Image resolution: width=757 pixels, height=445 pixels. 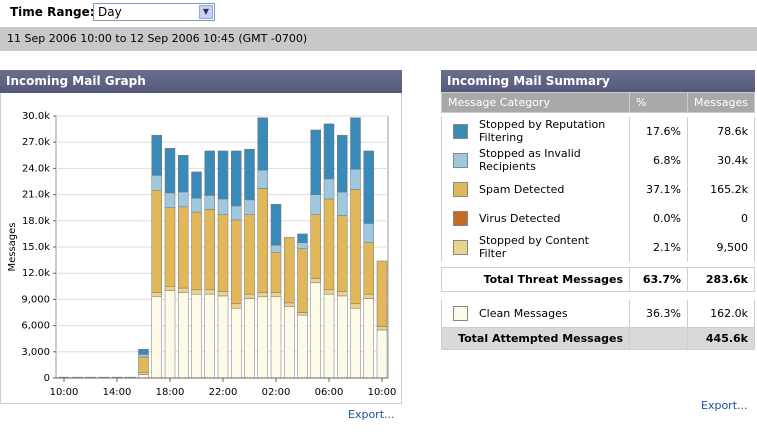 I want to click on y-tick-label: 3,000, so click(x=35, y=352).